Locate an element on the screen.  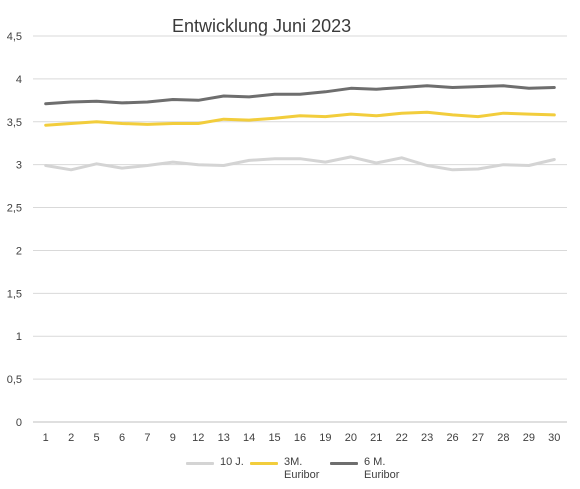
x-tick-label: 27 is located at coordinates (478, 438).